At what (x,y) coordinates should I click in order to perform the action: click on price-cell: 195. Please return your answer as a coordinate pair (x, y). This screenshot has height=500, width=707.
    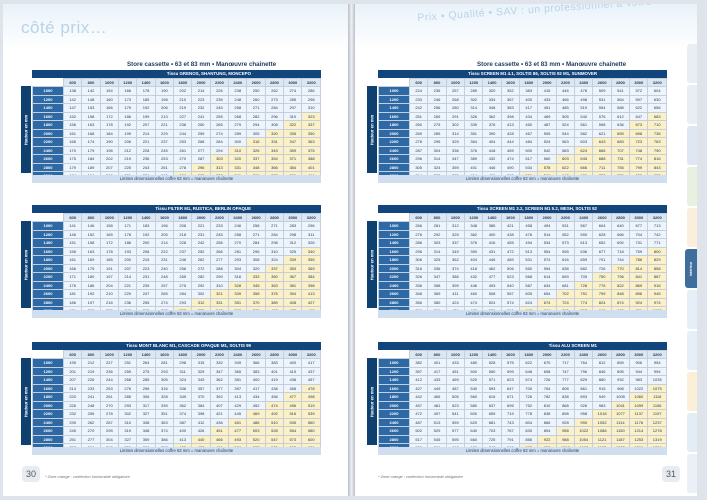
    Looking at the image, I should click on (72, 363).